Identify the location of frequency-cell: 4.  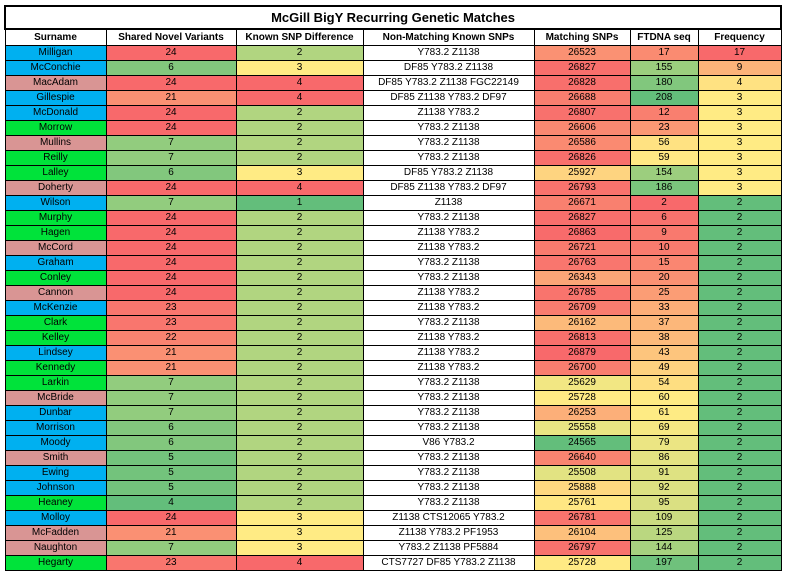
(739, 83).